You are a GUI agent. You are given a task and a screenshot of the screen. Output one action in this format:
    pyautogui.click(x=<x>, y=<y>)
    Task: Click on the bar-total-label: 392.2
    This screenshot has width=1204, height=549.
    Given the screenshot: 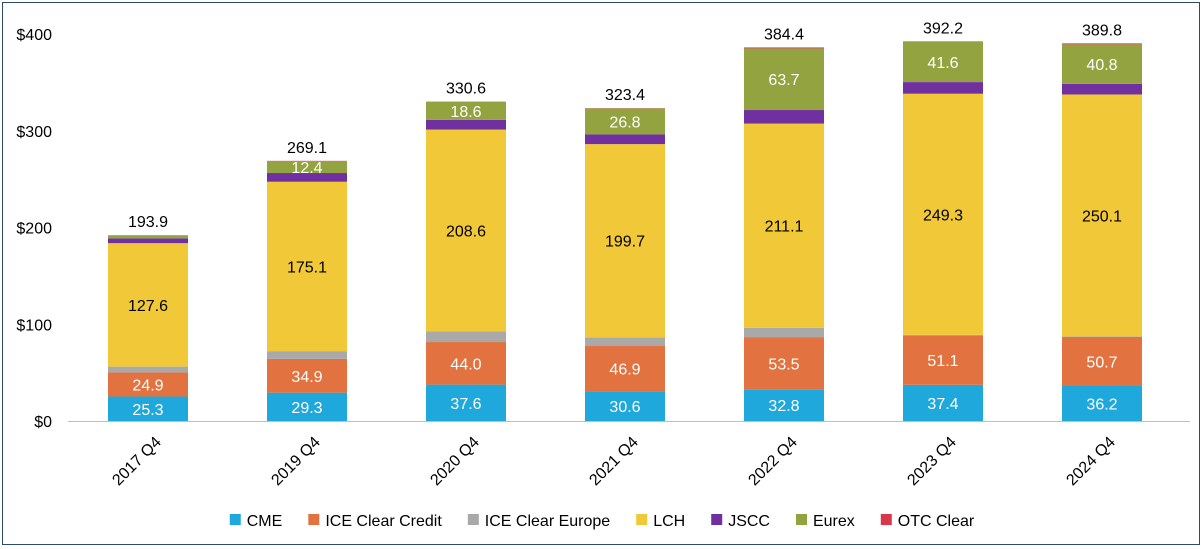 What is the action you would take?
    pyautogui.click(x=943, y=28)
    